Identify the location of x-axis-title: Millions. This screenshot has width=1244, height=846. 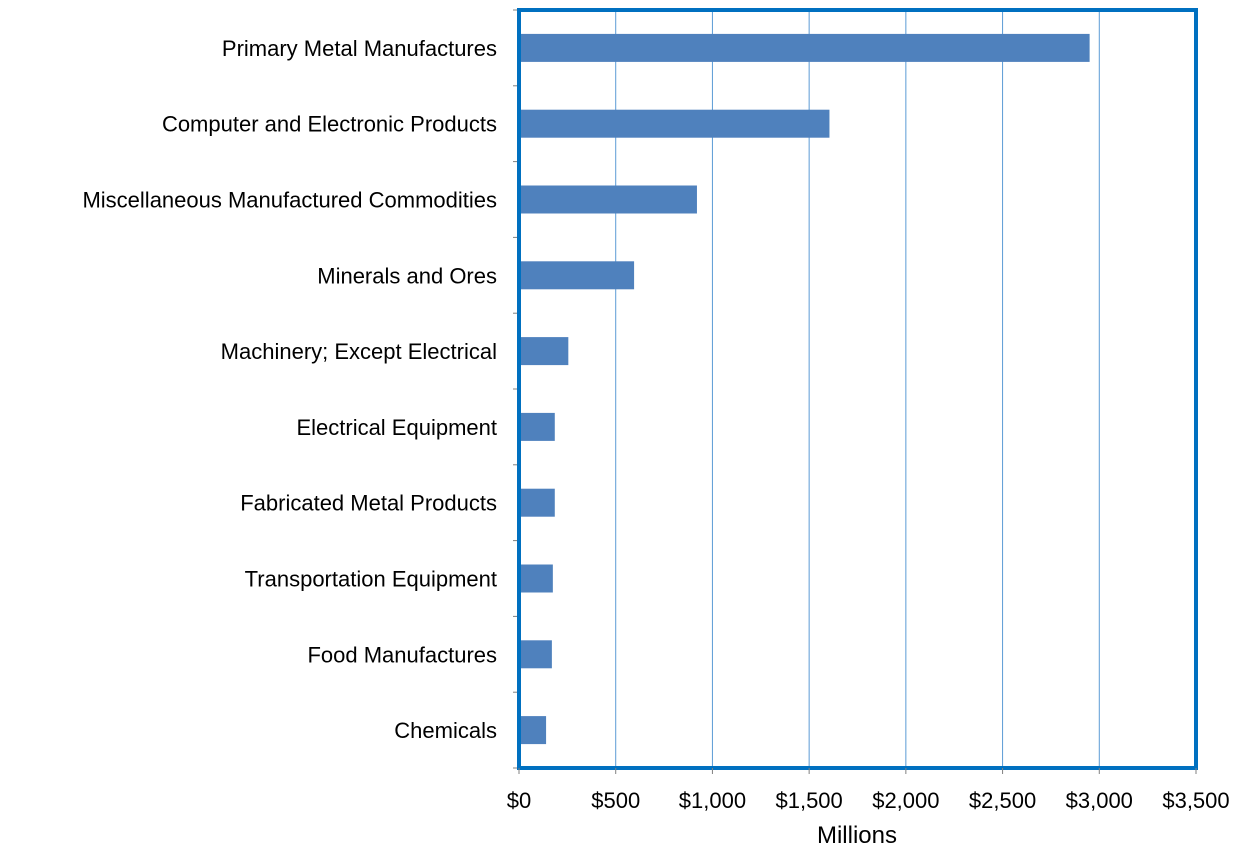
(857, 834).